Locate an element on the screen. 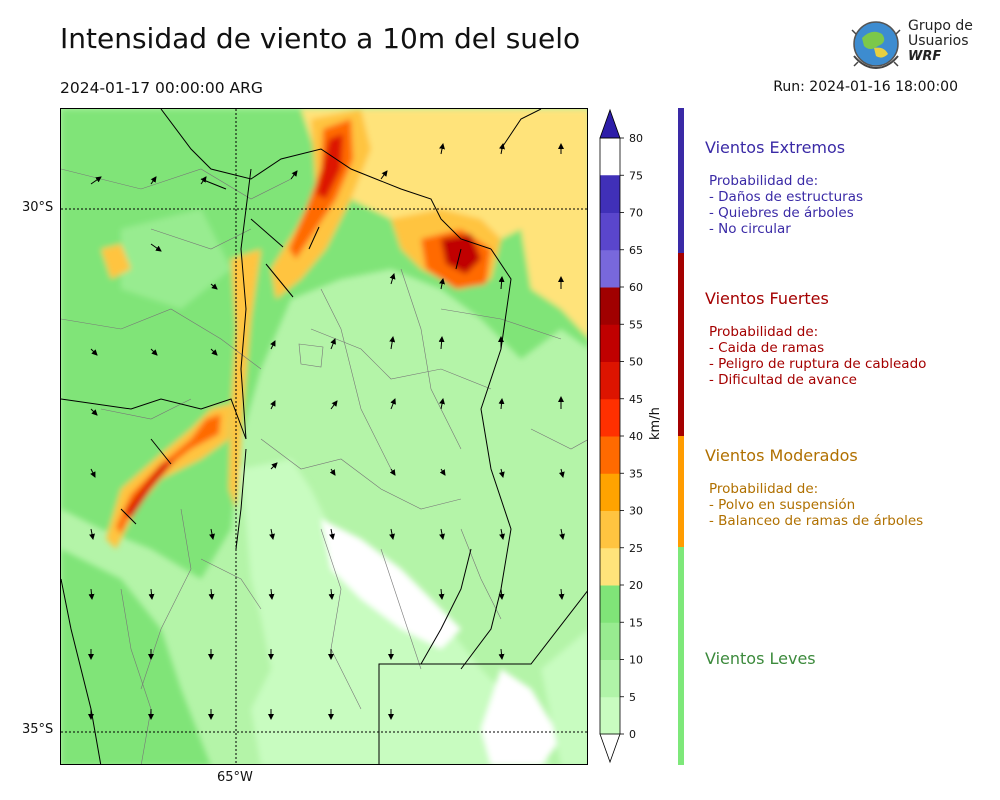 The image size is (1000, 800). colorbar-scale: 0 5 10 15 20 25 30 35 40 45 50 55 60 65 70 75 80 is located at coordinates (621, 436).